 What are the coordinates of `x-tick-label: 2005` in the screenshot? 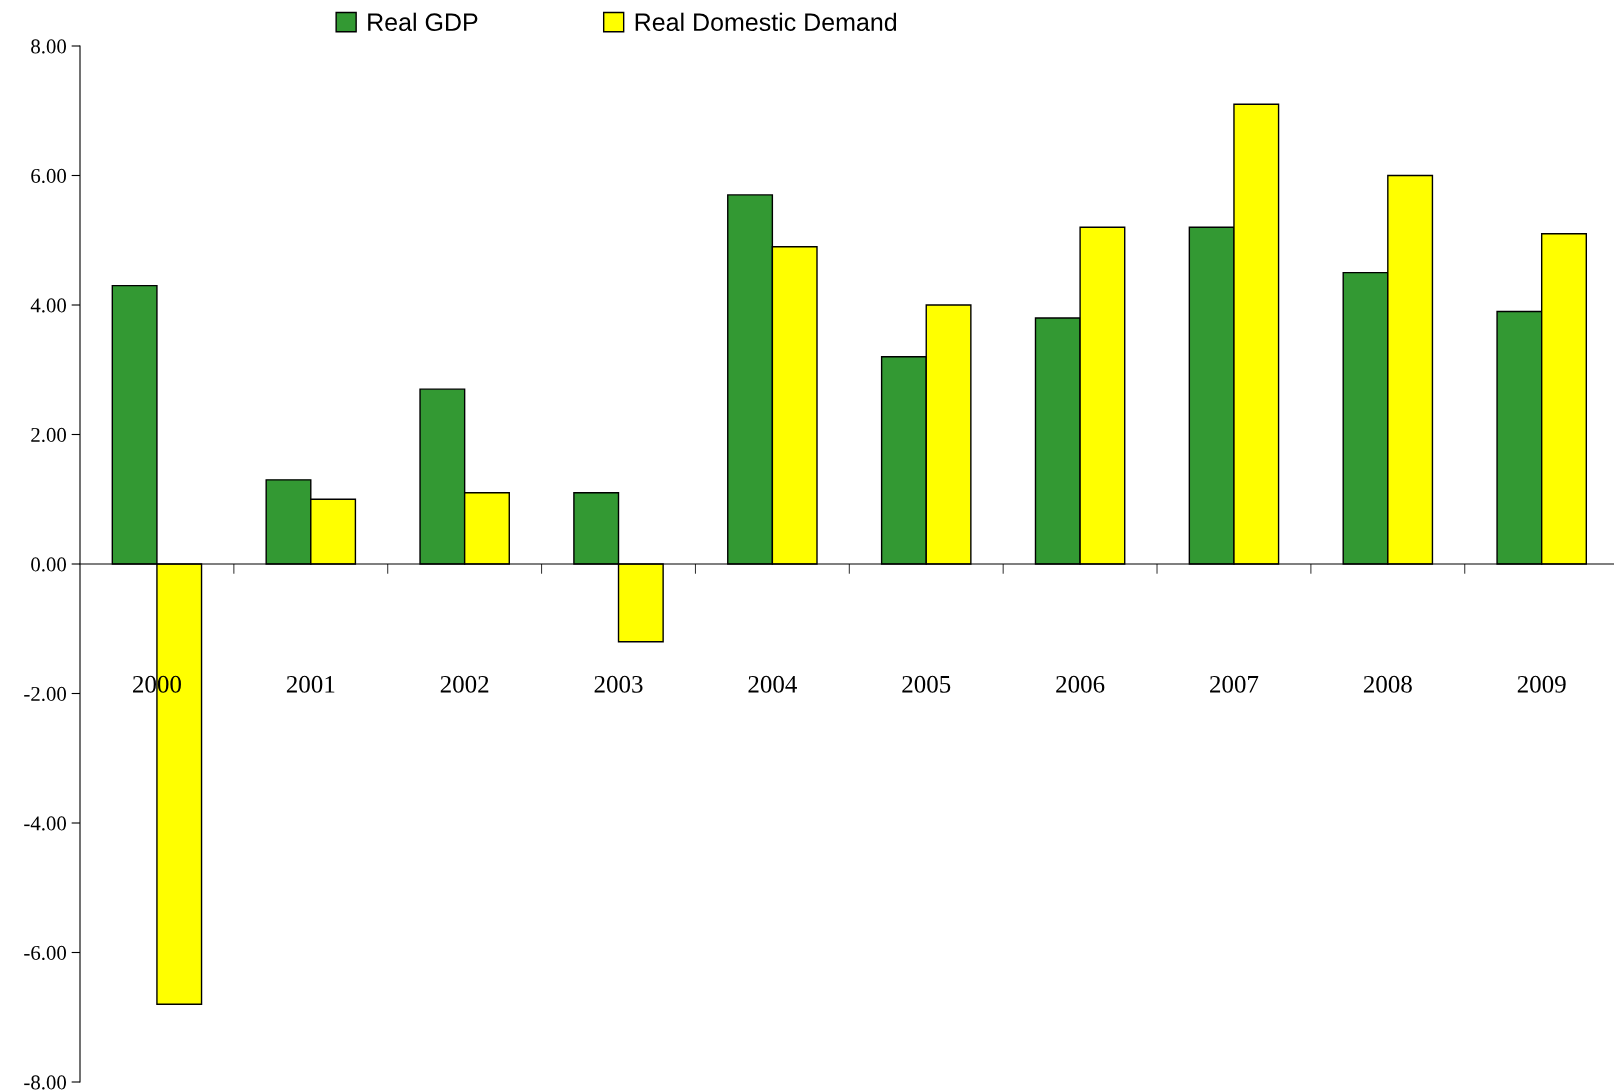 It's located at (926, 684).